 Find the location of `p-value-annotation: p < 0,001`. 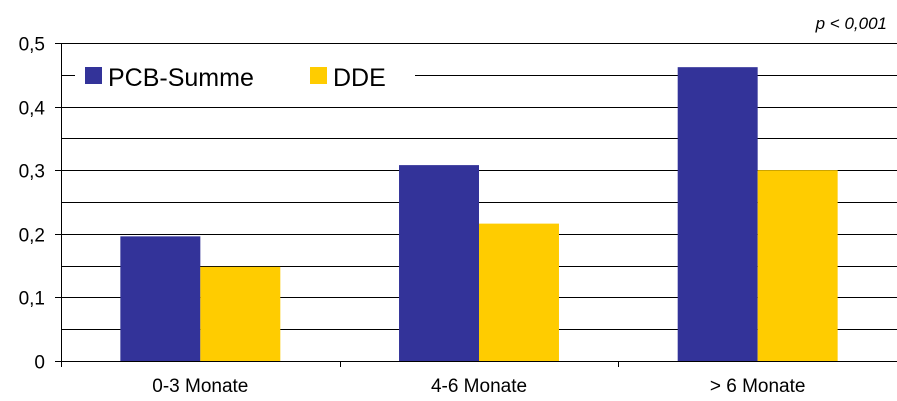

p-value-annotation: p < 0,001 is located at coordinates (851, 23).